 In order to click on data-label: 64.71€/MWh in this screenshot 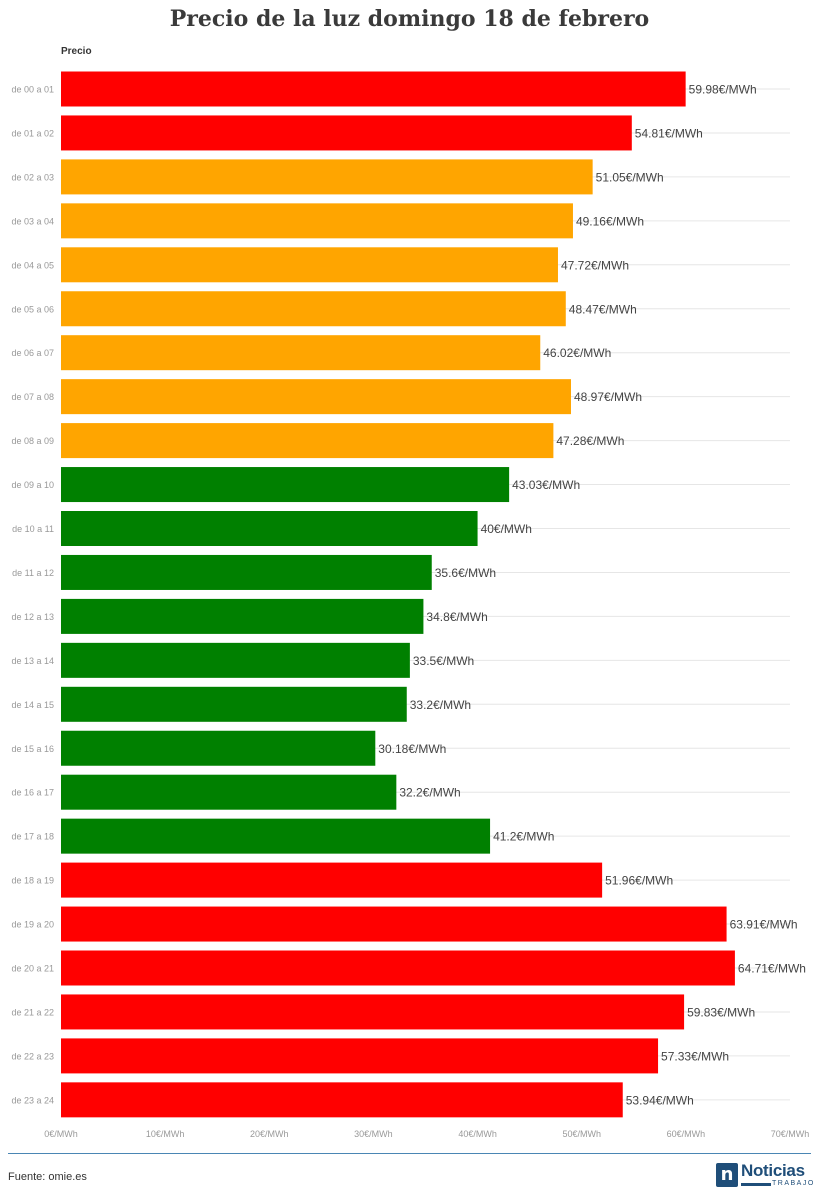, I will do `click(772, 969)`.